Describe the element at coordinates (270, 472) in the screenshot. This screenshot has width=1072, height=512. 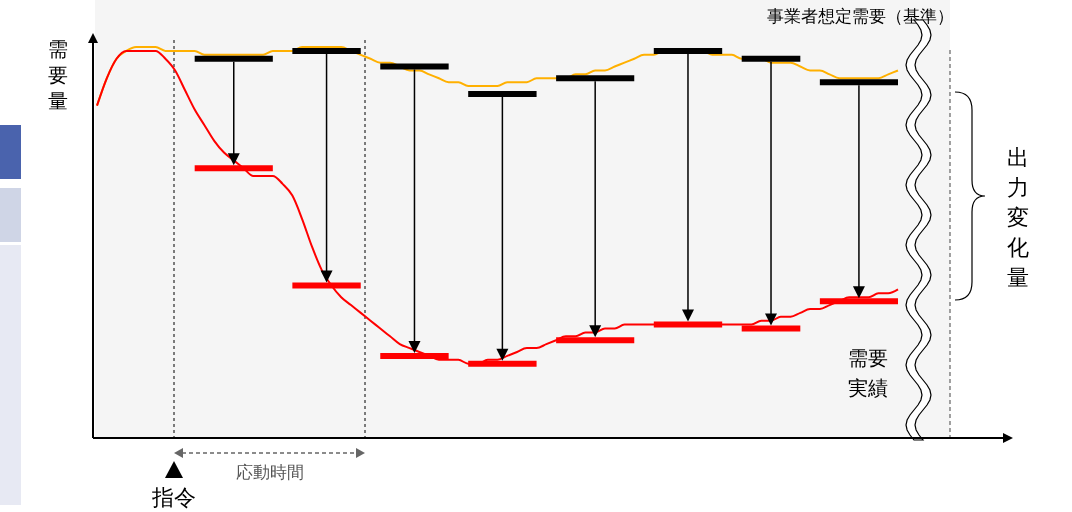
I see `text: 応動時間` at that location.